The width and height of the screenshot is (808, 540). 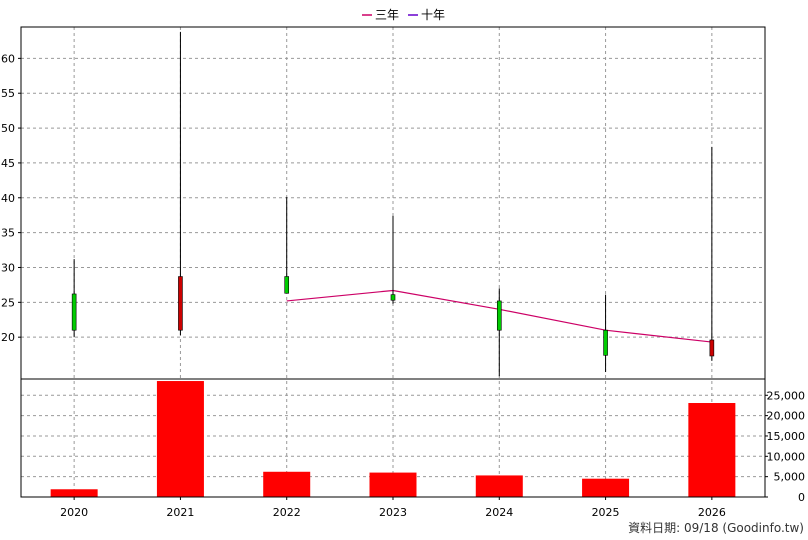 What do you see at coordinates (403, 15) in the screenshot?
I see `legend: 三年 十年` at bounding box center [403, 15].